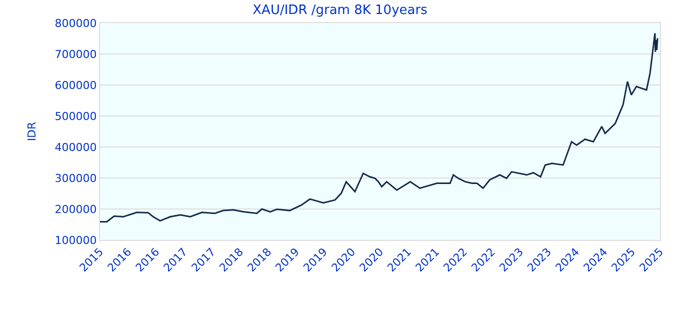 The height and width of the screenshot is (320, 680). Describe the element at coordinates (75, 116) in the screenshot. I see `y-tick-label: 500000` at that location.